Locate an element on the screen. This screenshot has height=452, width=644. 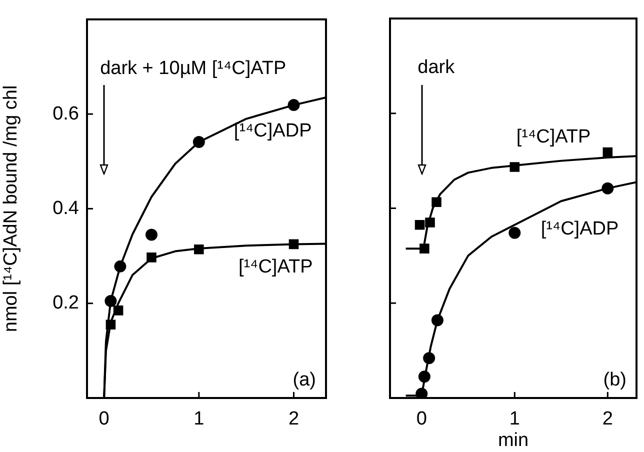
annotation: dark + 10µM [¹⁴C]ATP is located at coordinates (193, 69).